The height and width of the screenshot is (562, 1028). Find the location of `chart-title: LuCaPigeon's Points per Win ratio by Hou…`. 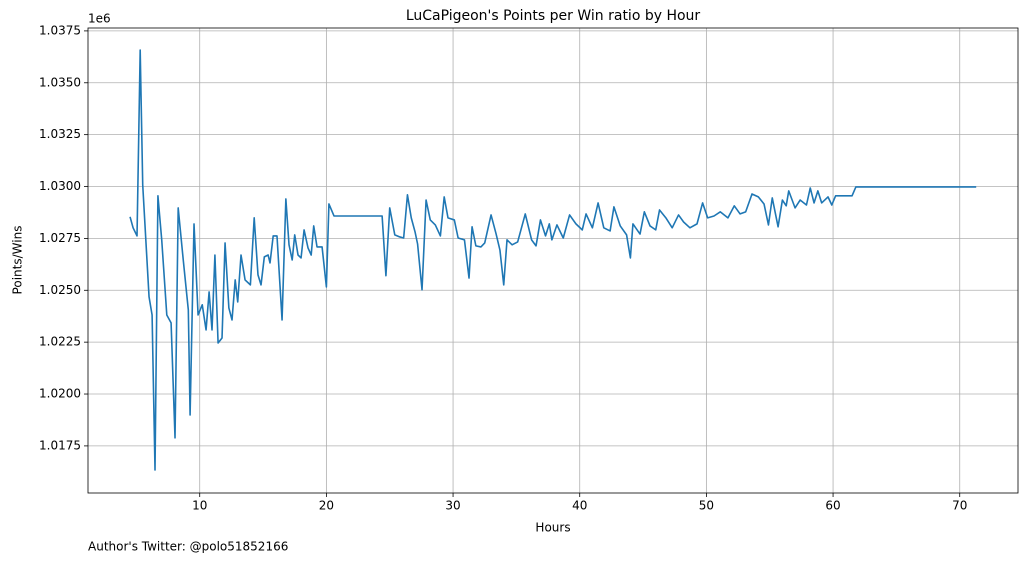

chart-title: LuCaPigeon's Points per Win ratio by Hou… is located at coordinates (553, 16).